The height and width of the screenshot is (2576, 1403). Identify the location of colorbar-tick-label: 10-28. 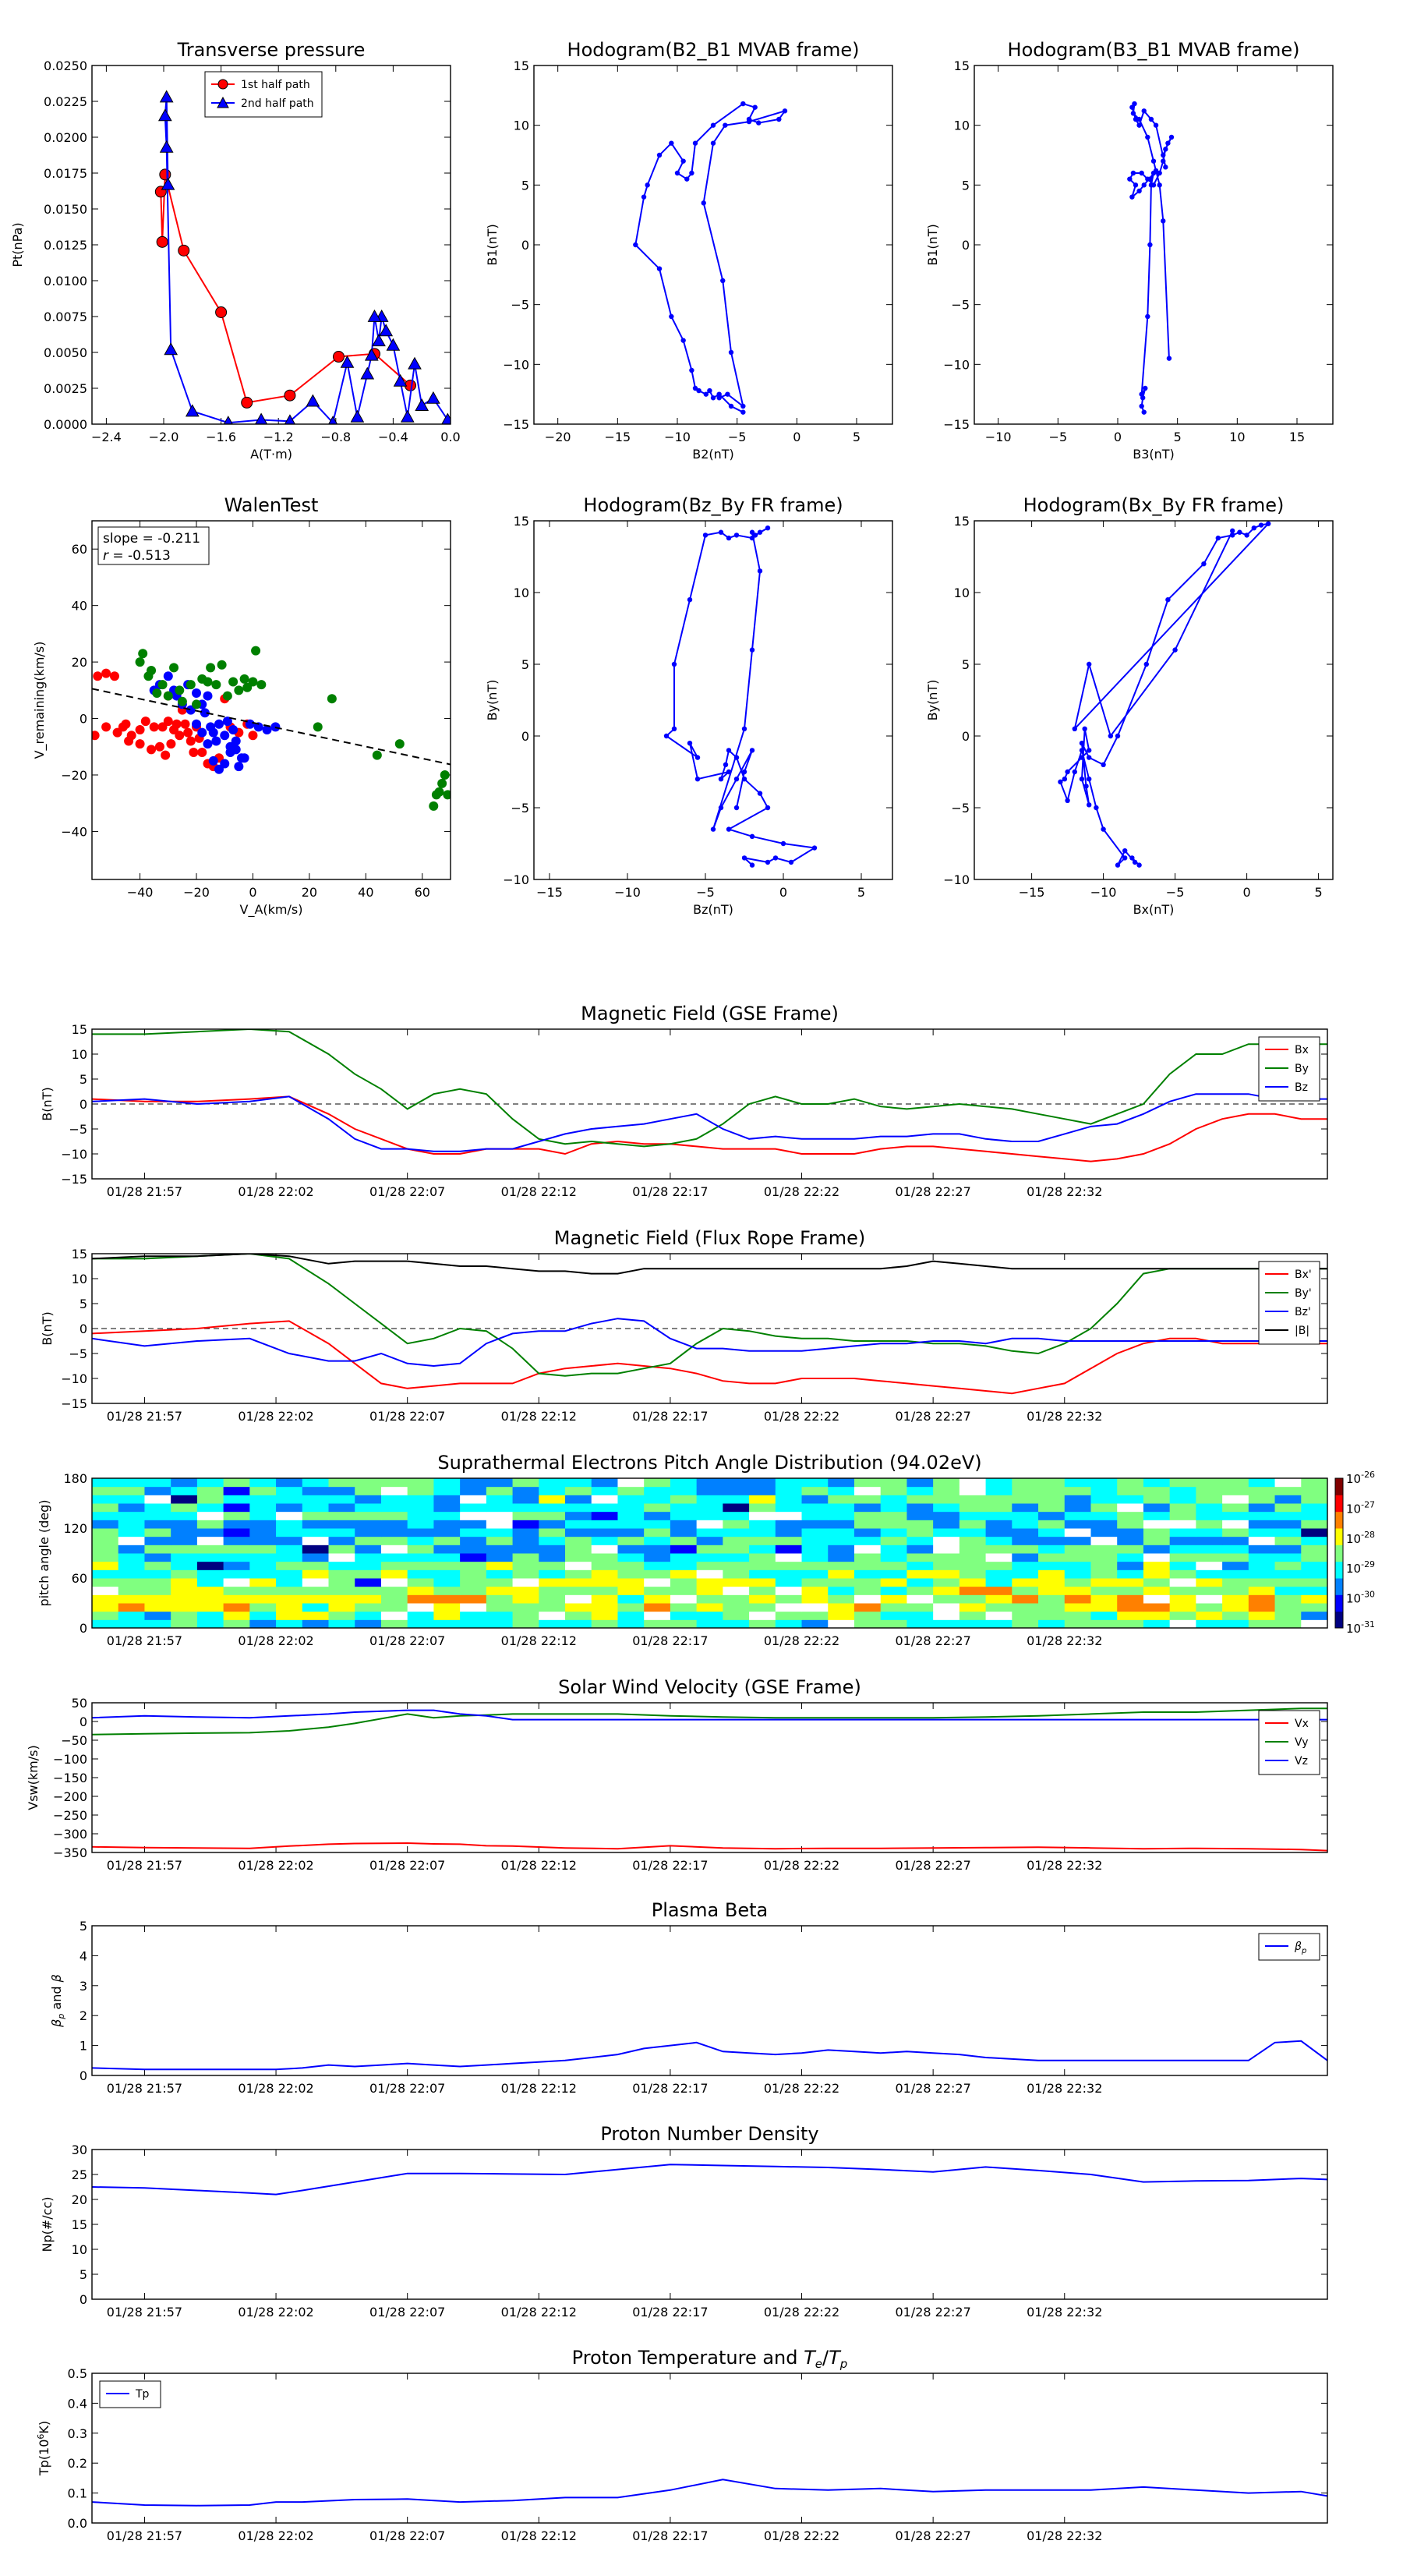
(1360, 1538).